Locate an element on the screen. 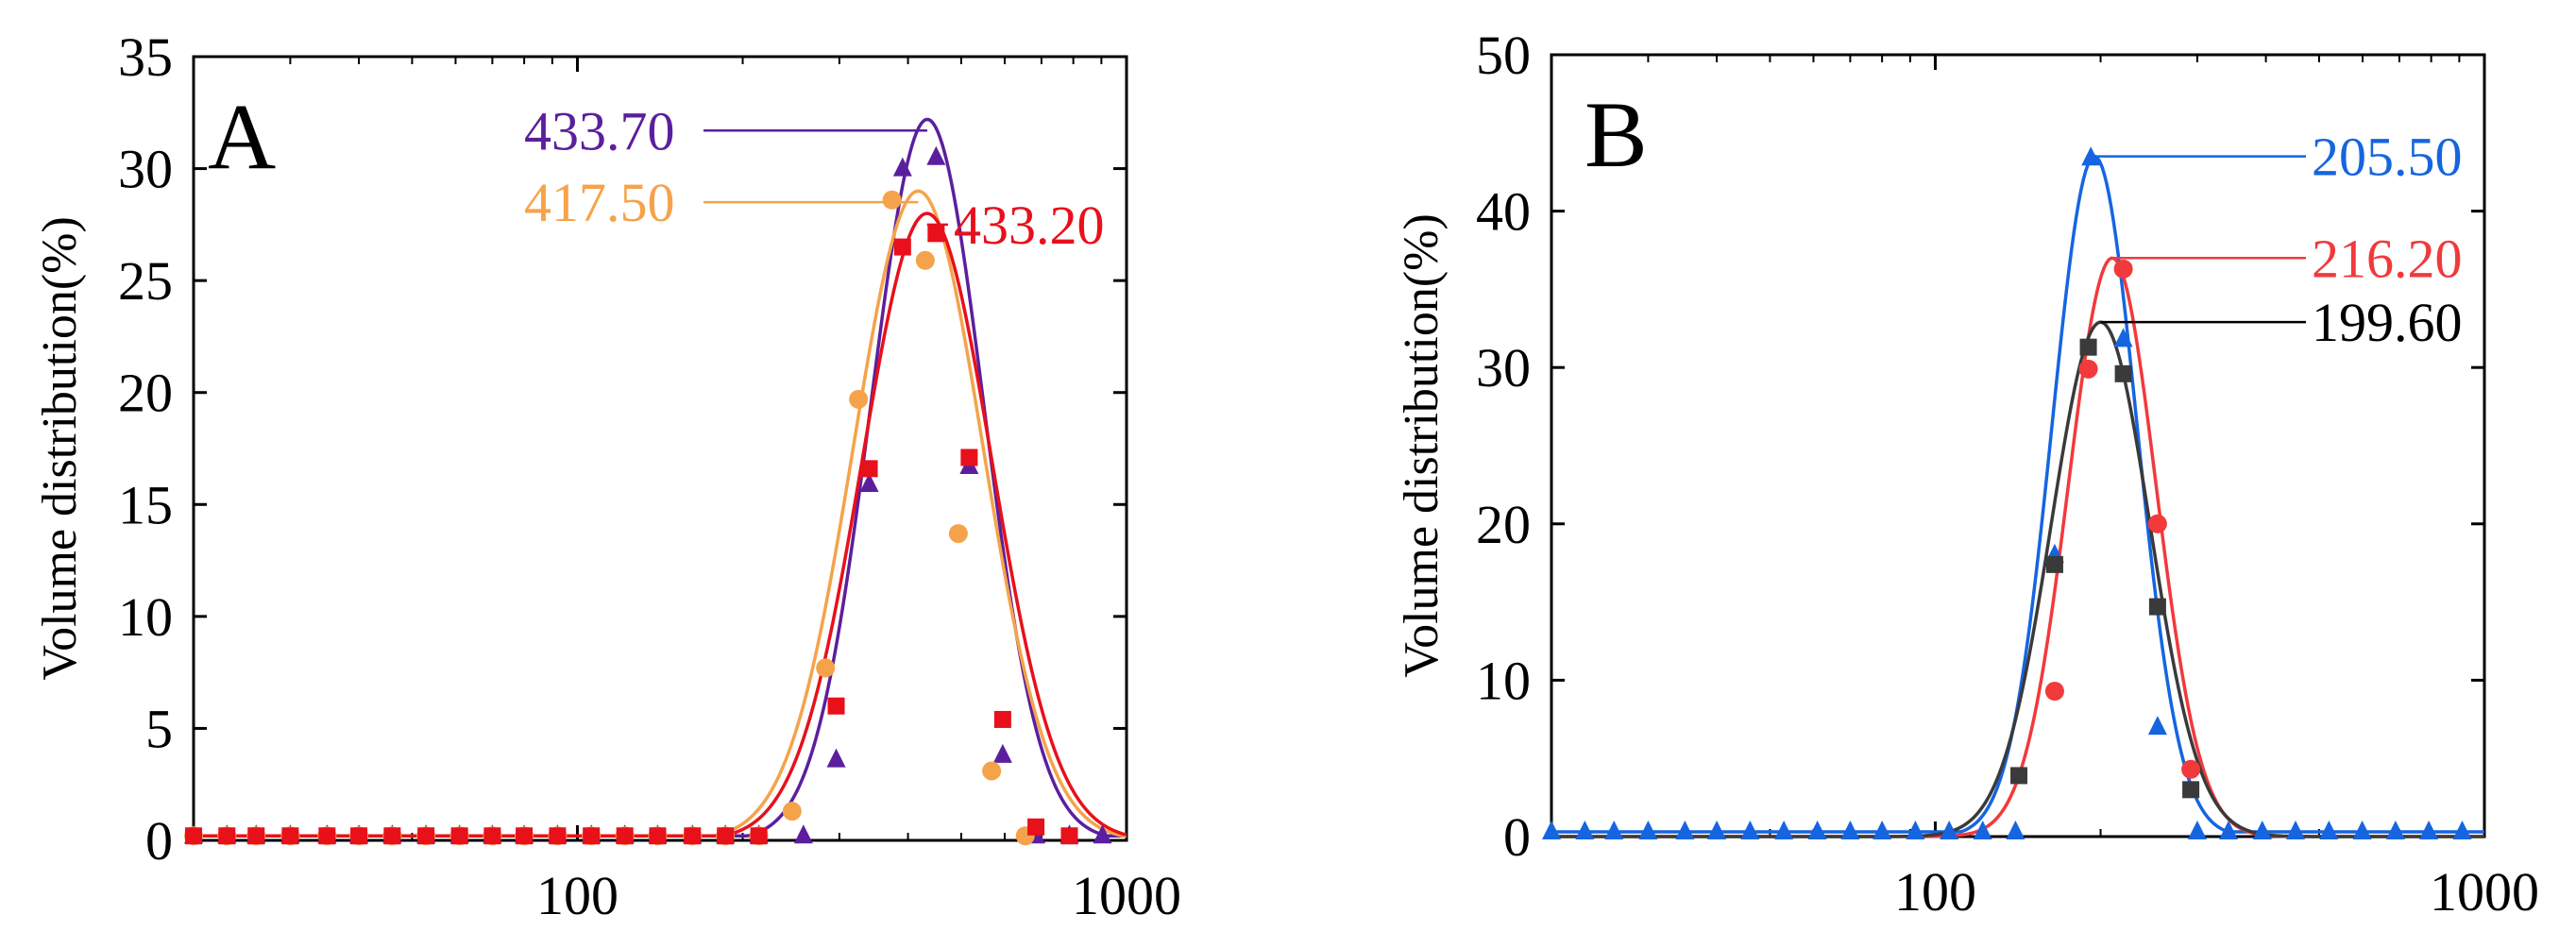  y-tick-label-a: 35 is located at coordinates (145, 57).